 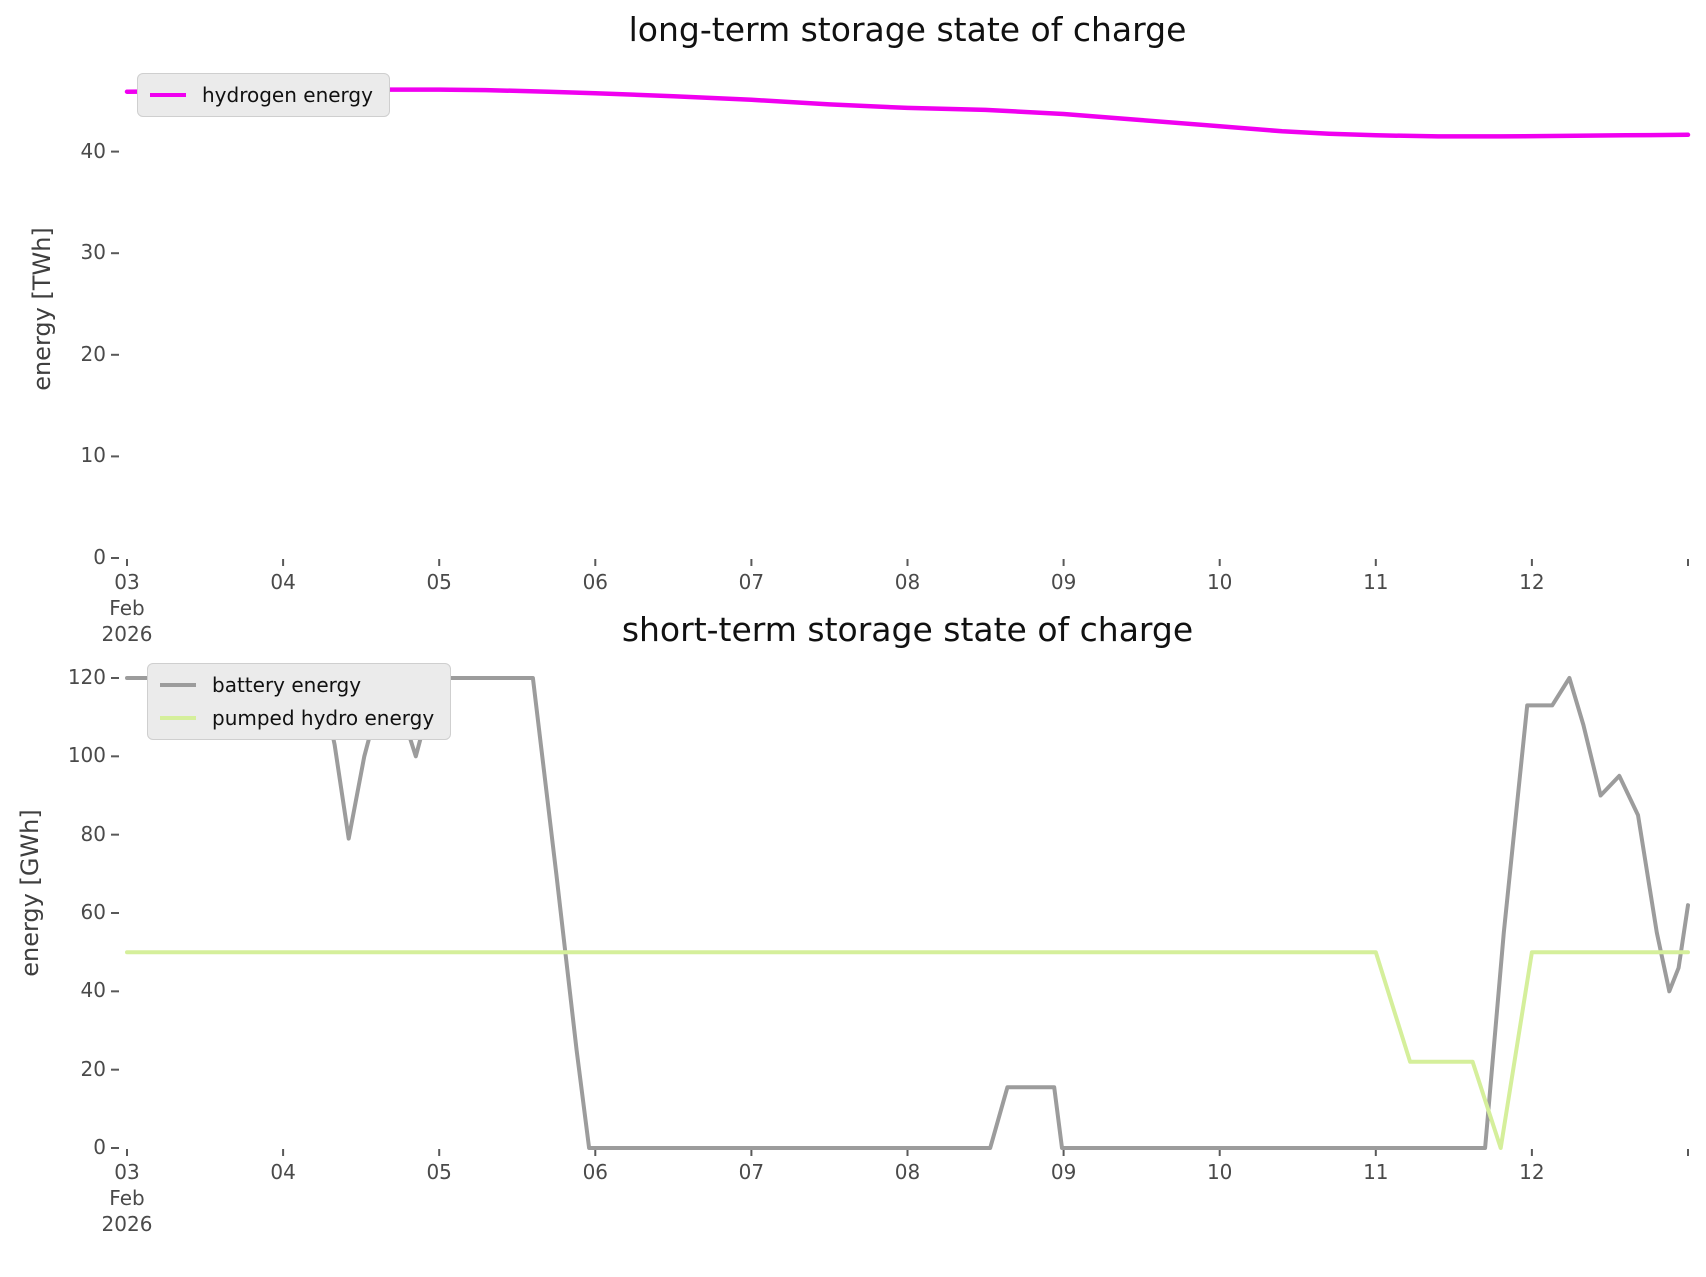 What do you see at coordinates (299, 701) in the screenshot?
I see `bottom-chart-legend: battery energy pumped hydro energy` at bounding box center [299, 701].